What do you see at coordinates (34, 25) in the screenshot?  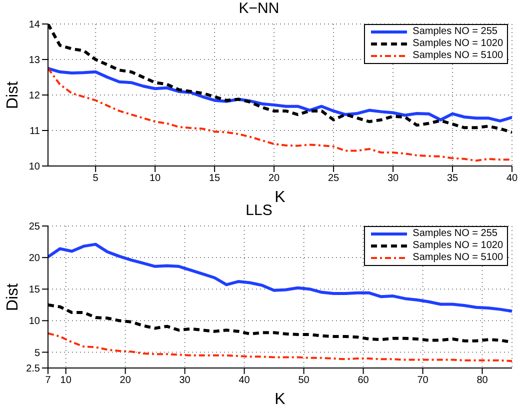 I see `y-tick-label: 14` at bounding box center [34, 25].